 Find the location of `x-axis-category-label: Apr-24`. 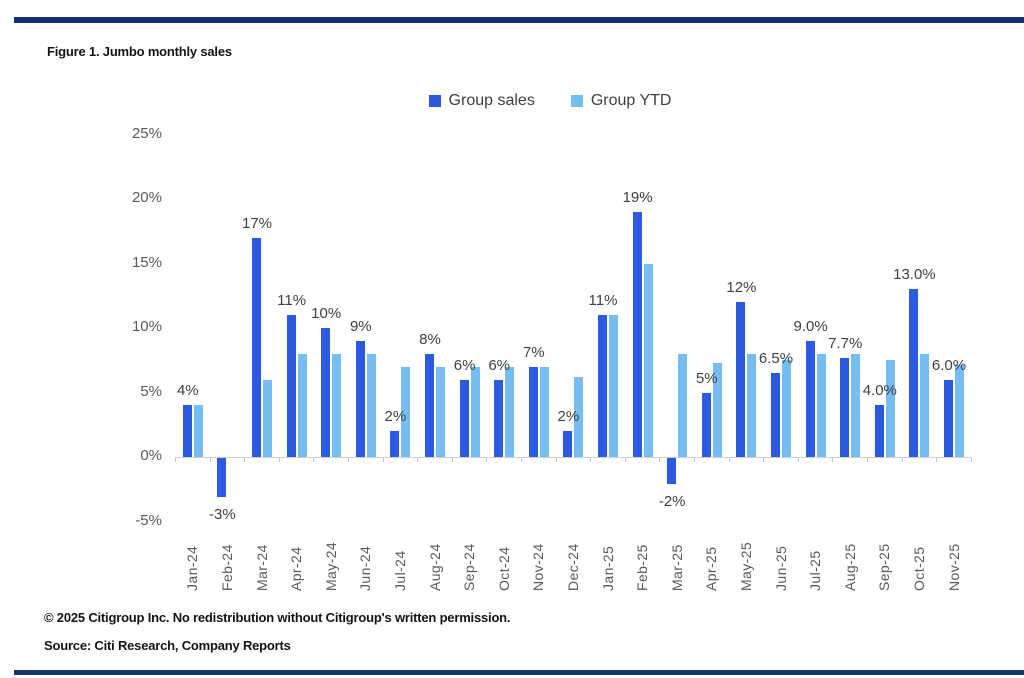

x-axis-category-label: Apr-24 is located at coordinates (296, 568).